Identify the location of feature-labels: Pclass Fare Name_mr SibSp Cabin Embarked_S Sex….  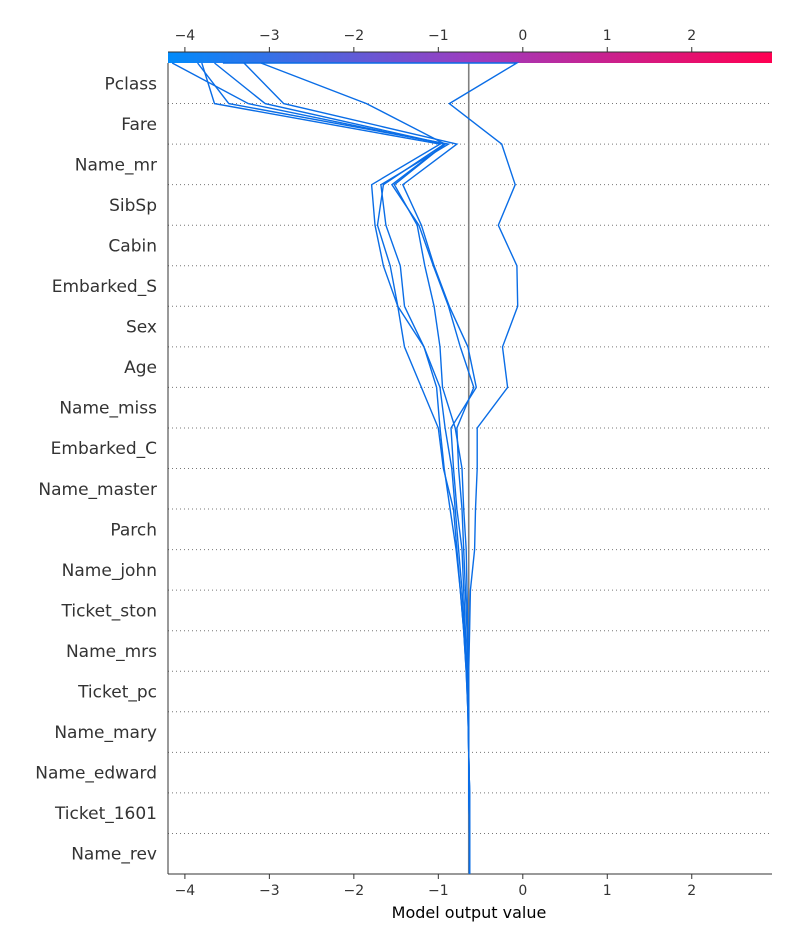
(96, 469).